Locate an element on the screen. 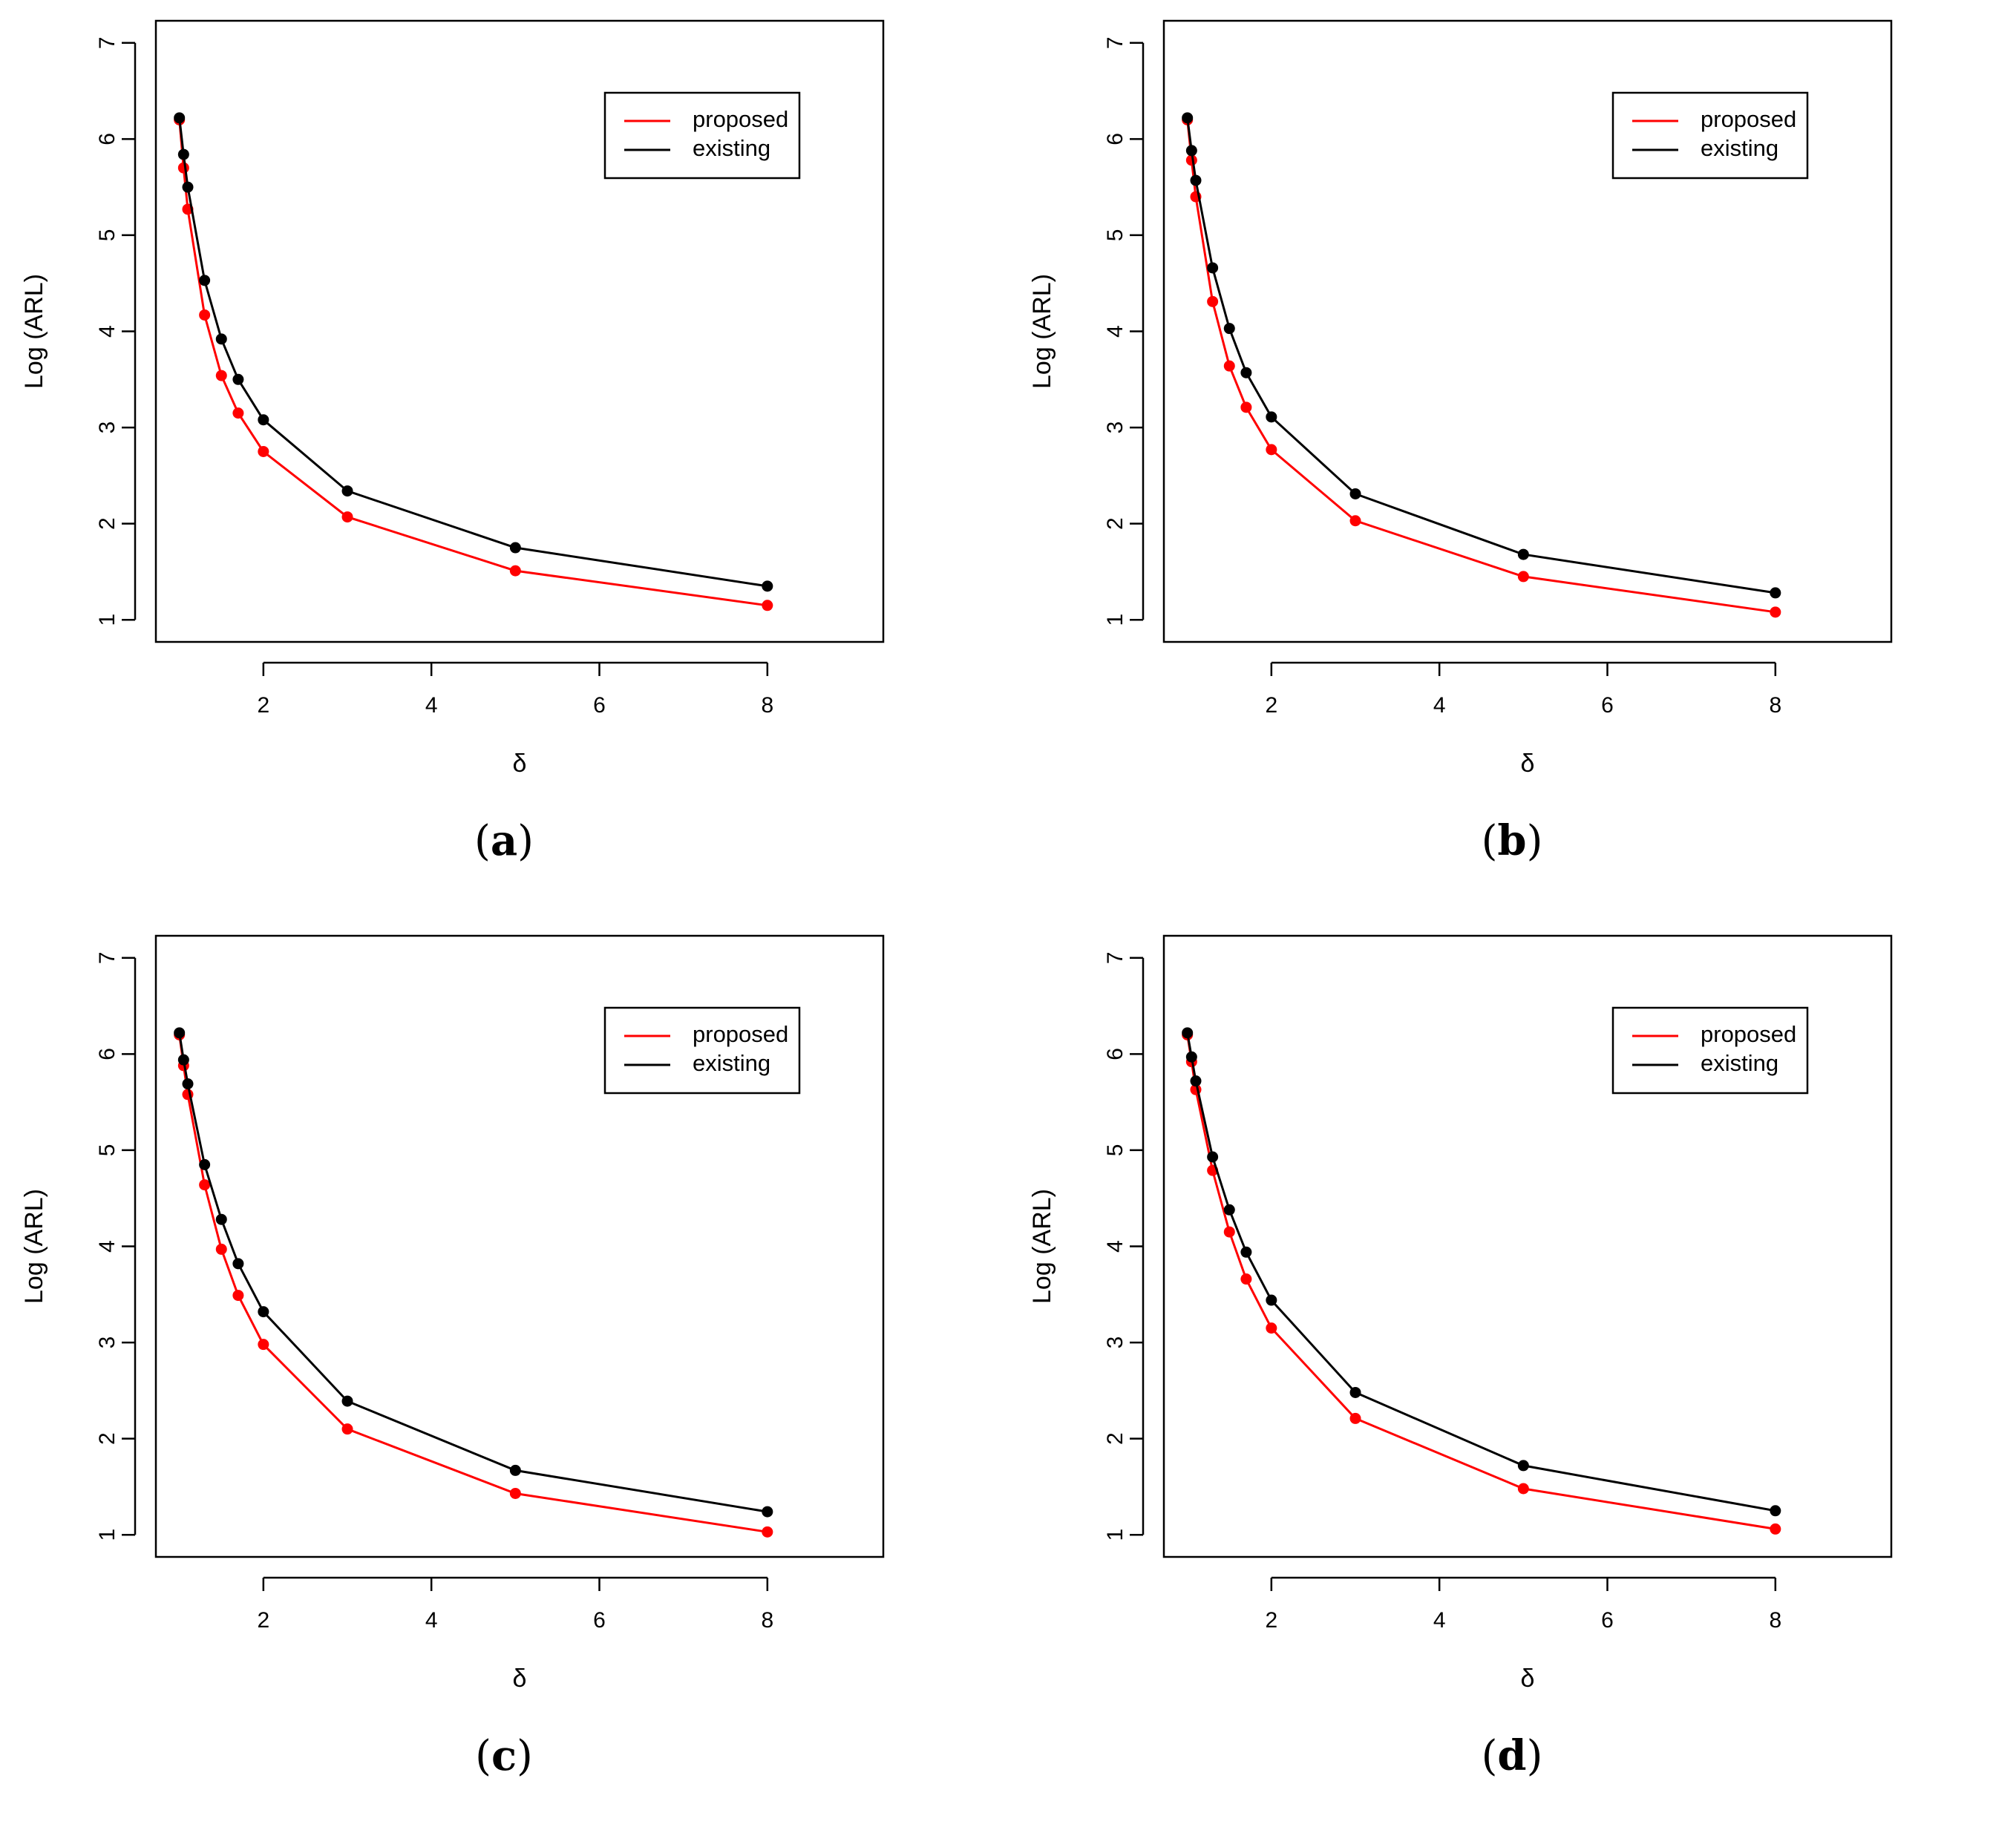 This screenshot has width=2016, height=1830. panel-label-a: (a) is located at coordinates (504, 840).